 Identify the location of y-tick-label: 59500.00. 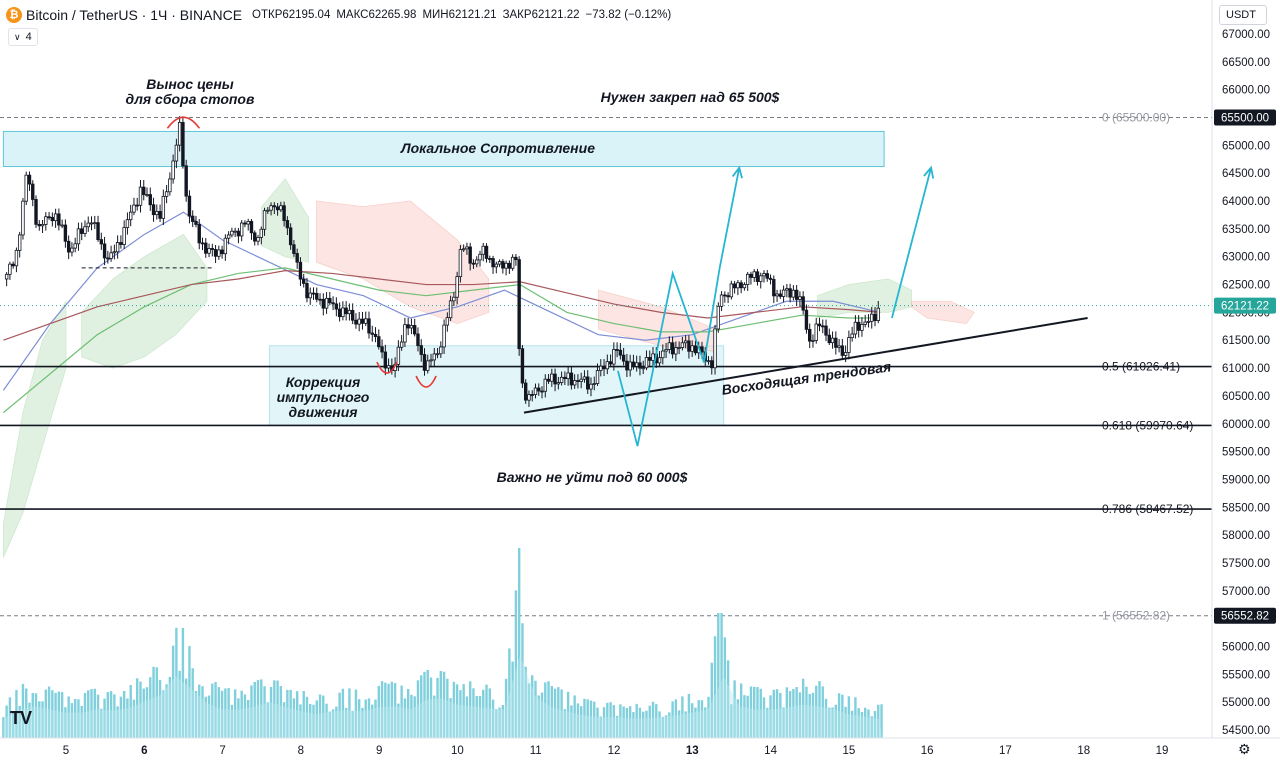
(1246, 453).